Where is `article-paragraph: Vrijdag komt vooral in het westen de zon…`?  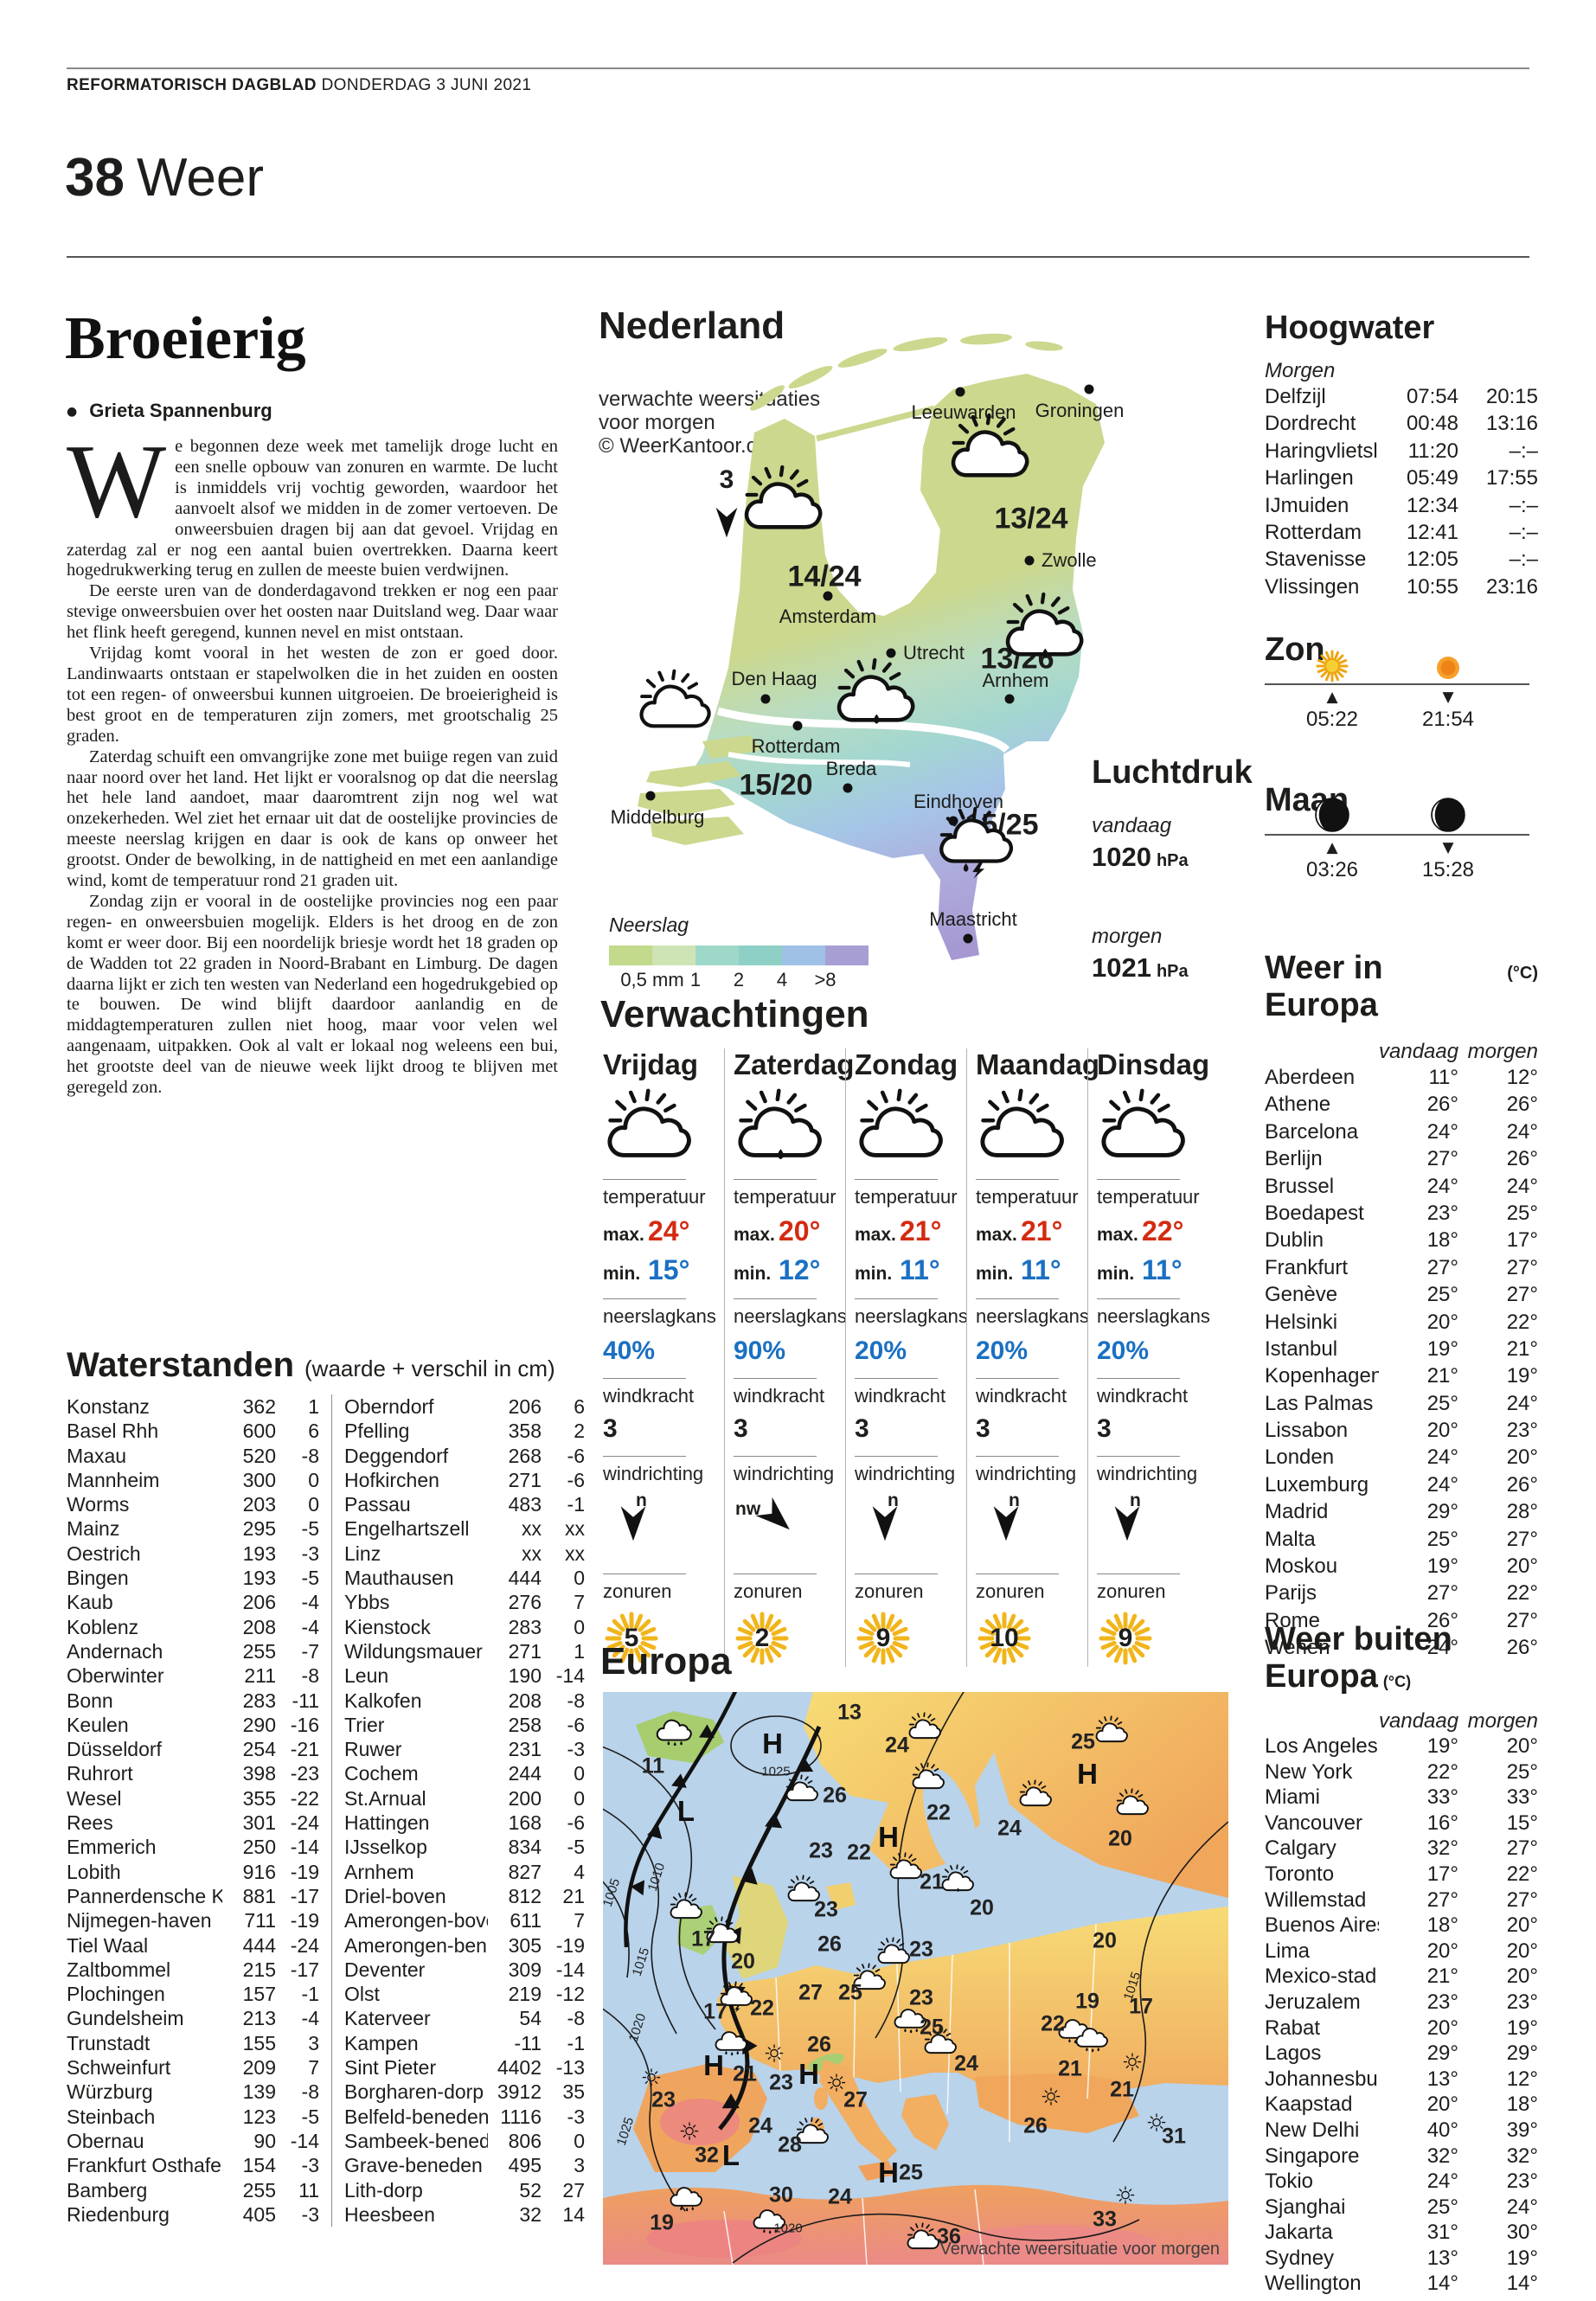 article-paragraph: Vrijdag komt vooral in het westen de zon… is located at coordinates (312, 695).